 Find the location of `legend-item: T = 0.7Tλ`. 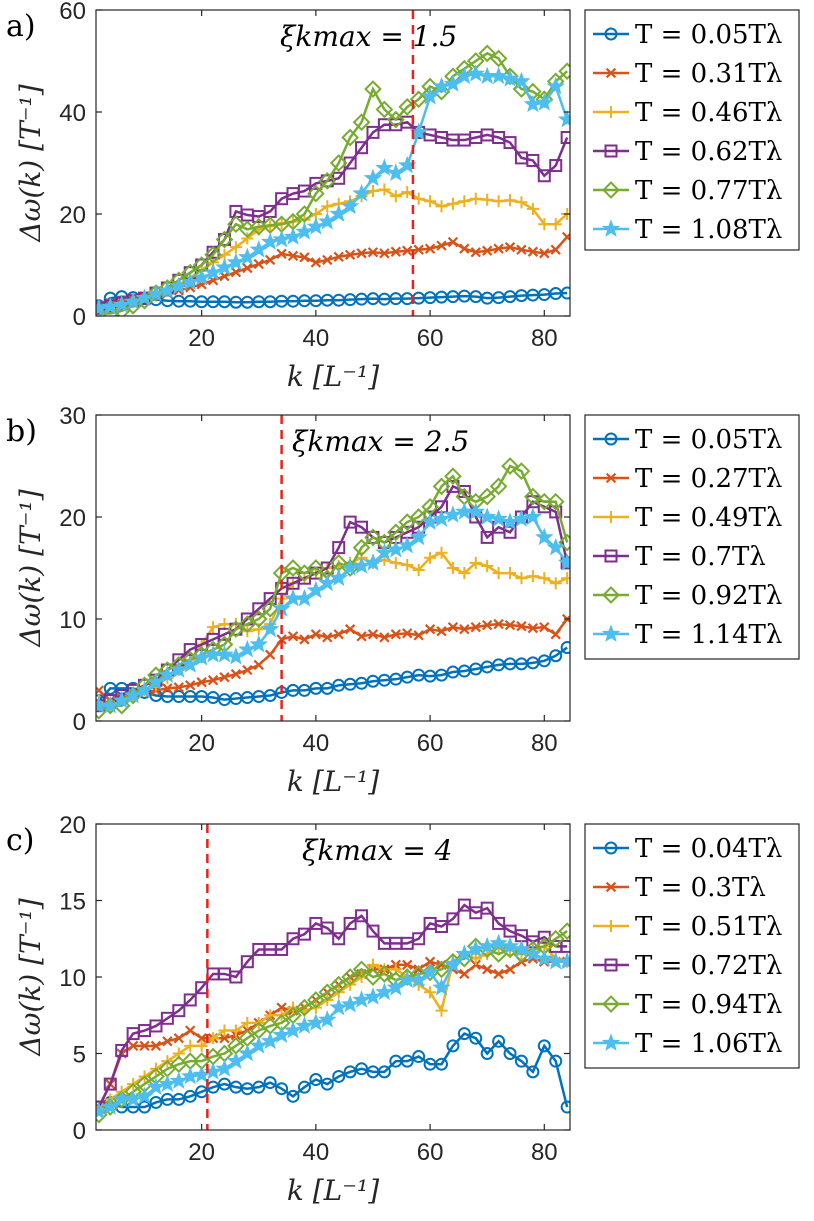

legend-item: T = 0.7Tλ is located at coordinates (679, 557).